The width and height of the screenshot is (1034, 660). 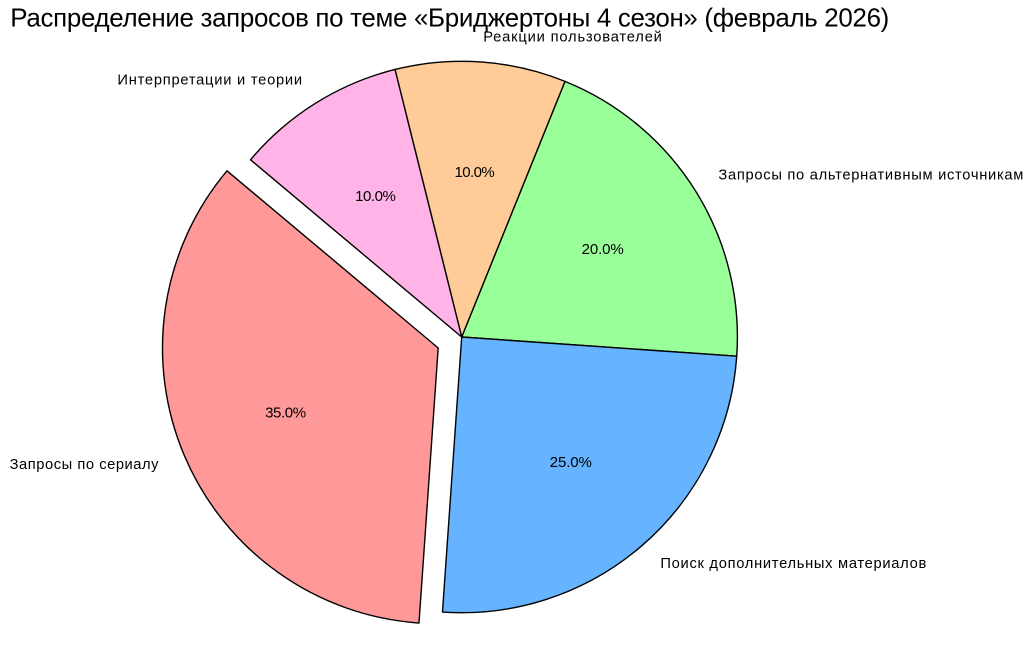 What do you see at coordinates (572, 38) in the screenshot?
I see `svg-text: Реакции пользователей` at bounding box center [572, 38].